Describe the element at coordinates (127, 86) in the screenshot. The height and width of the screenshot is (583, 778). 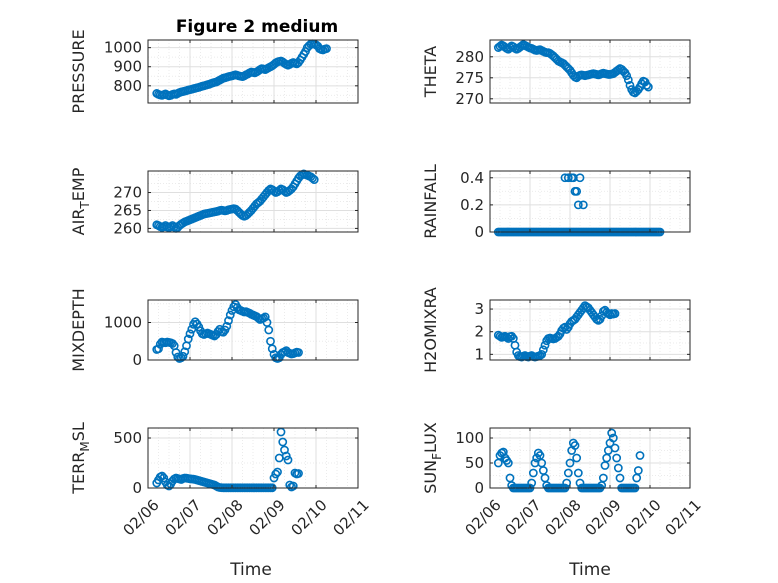
I see `y-tick-label: 800` at that location.